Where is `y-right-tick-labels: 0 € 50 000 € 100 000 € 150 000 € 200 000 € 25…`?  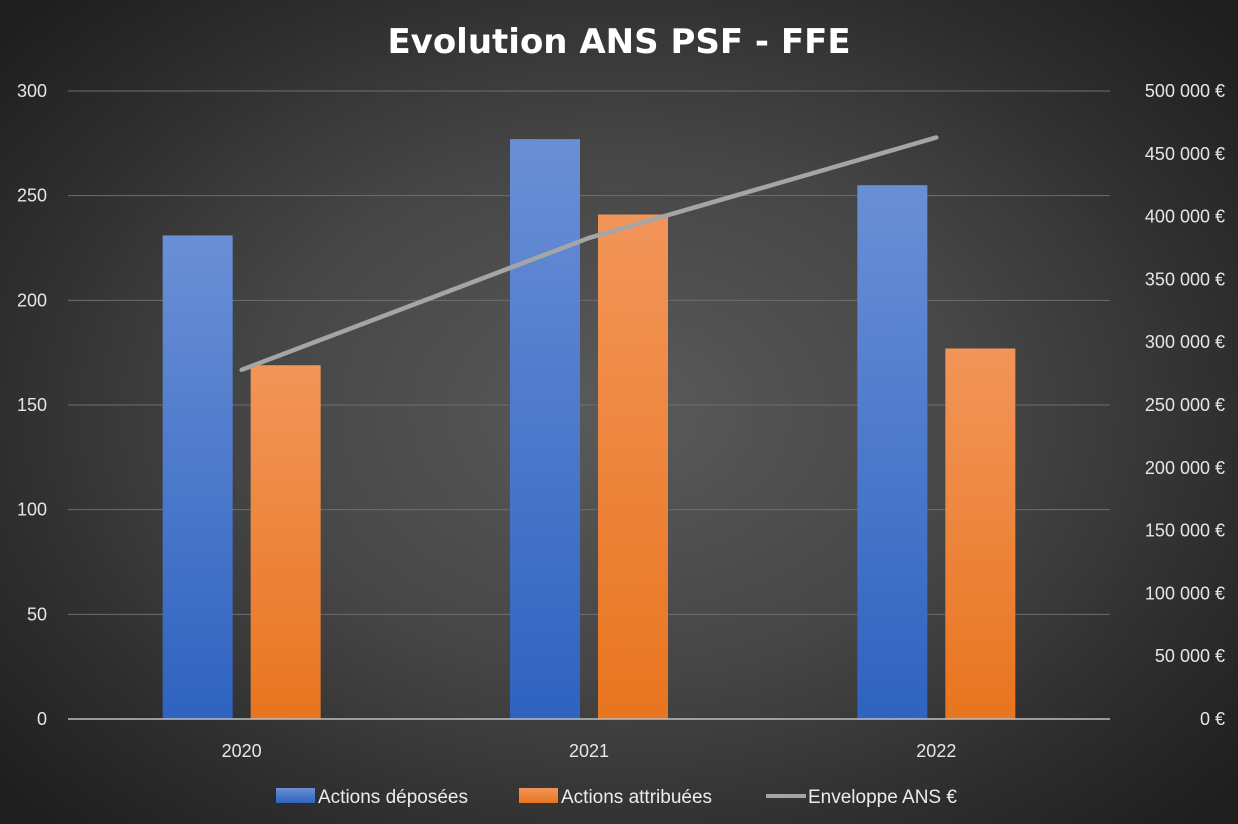 y-right-tick-labels: 0 € 50 000 € 100 000 € 150 000 € 200 000 € 25… is located at coordinates (1185, 405).